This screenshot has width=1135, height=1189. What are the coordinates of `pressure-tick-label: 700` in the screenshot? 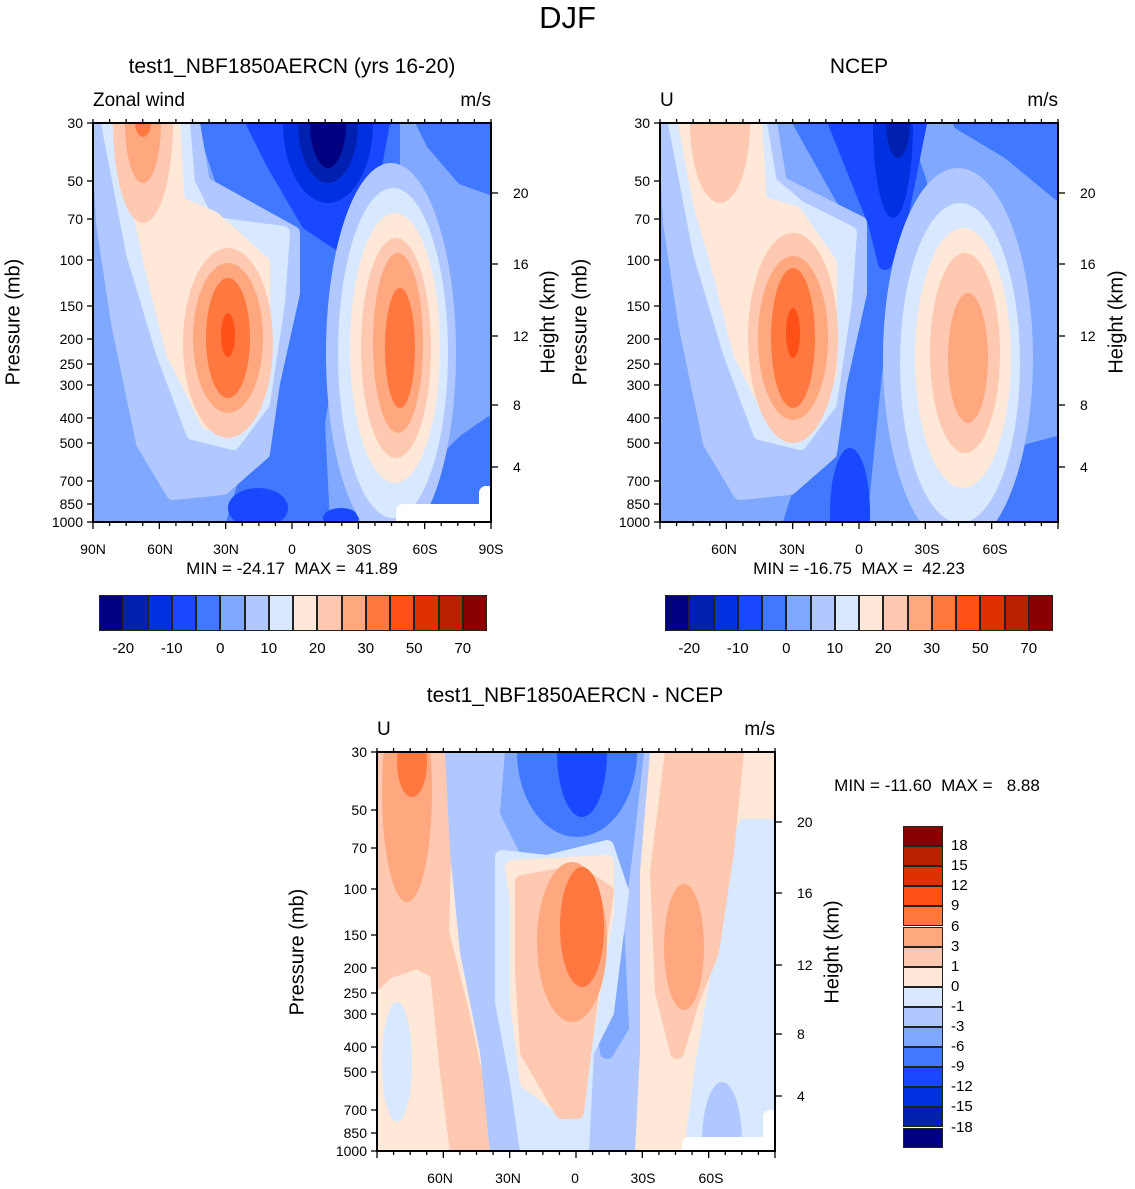 It's located at (638, 481).